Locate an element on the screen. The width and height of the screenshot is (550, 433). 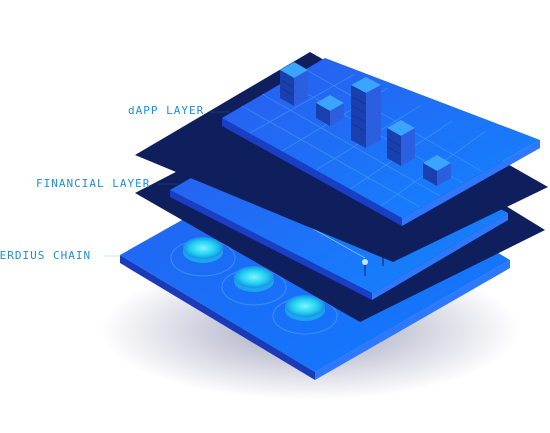
financial-layer-label: FINANCIAL LAYER is located at coordinates (93, 183).